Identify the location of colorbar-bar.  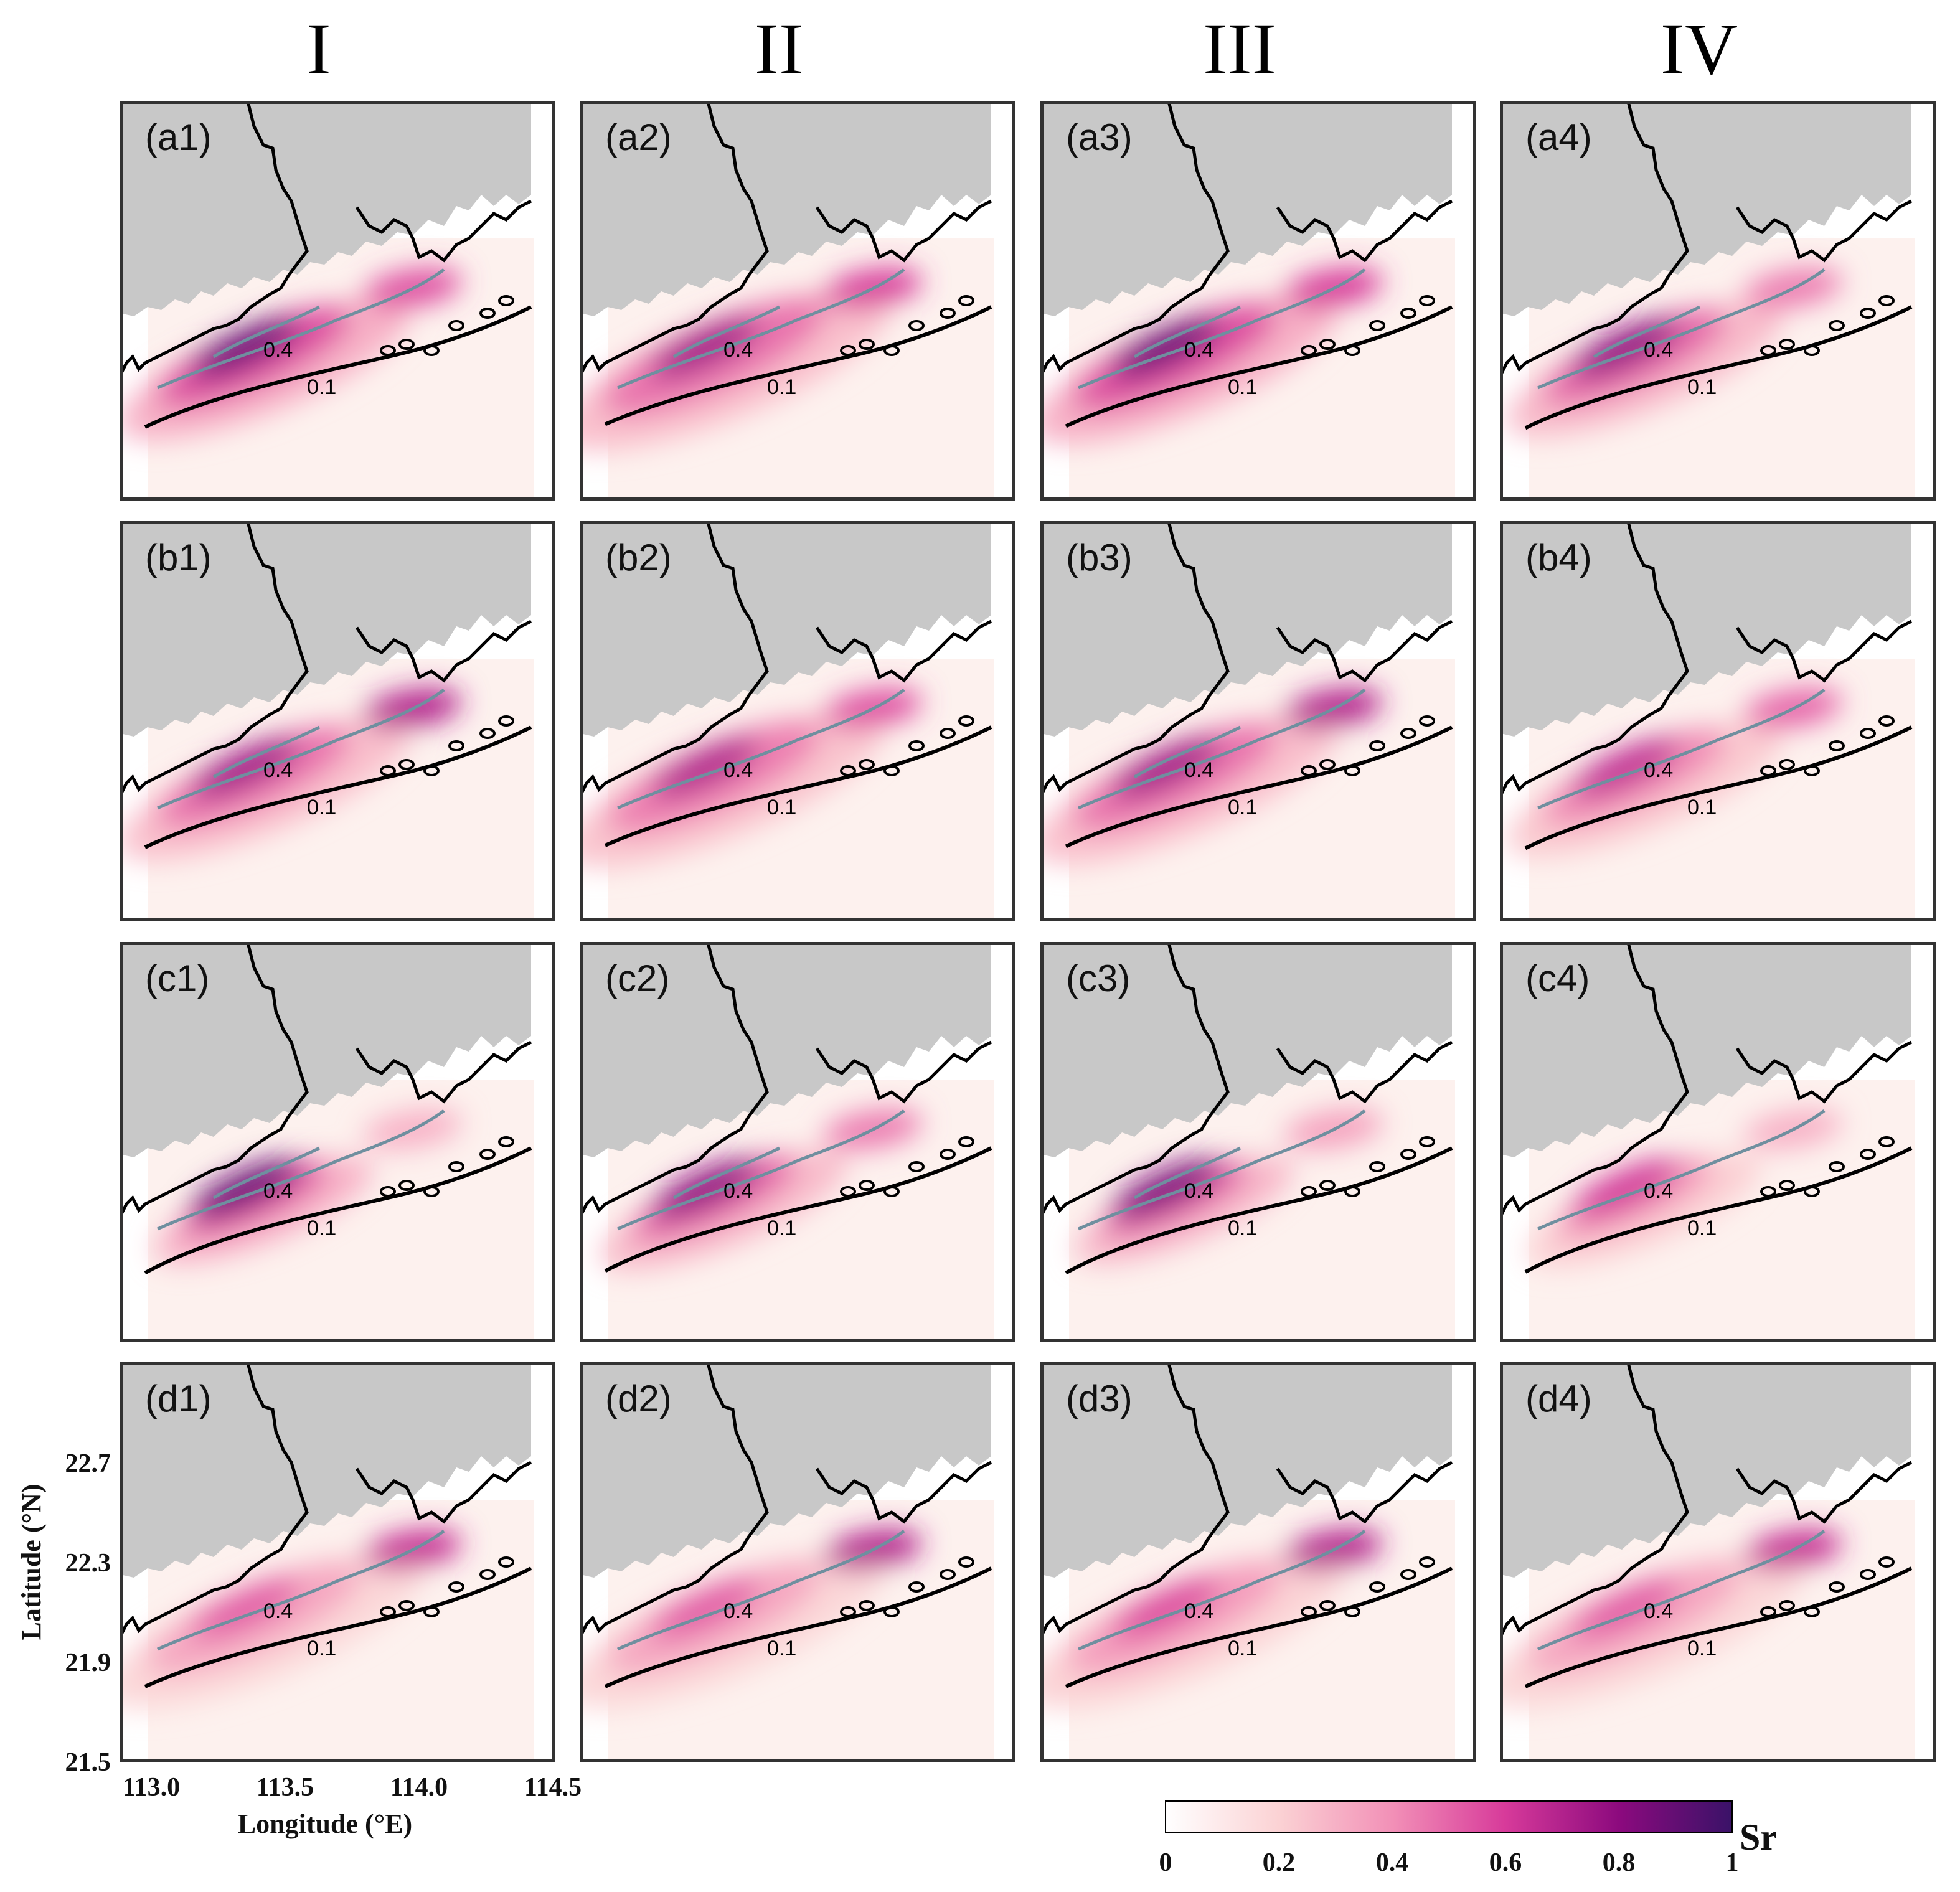
(1449, 1816).